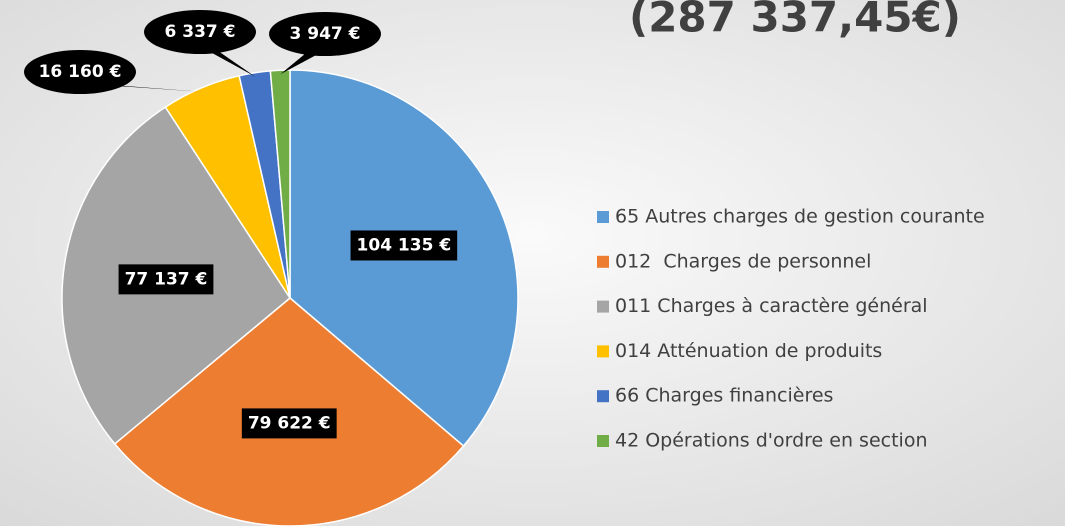  I want to click on pie-slice, so click(280, 184).